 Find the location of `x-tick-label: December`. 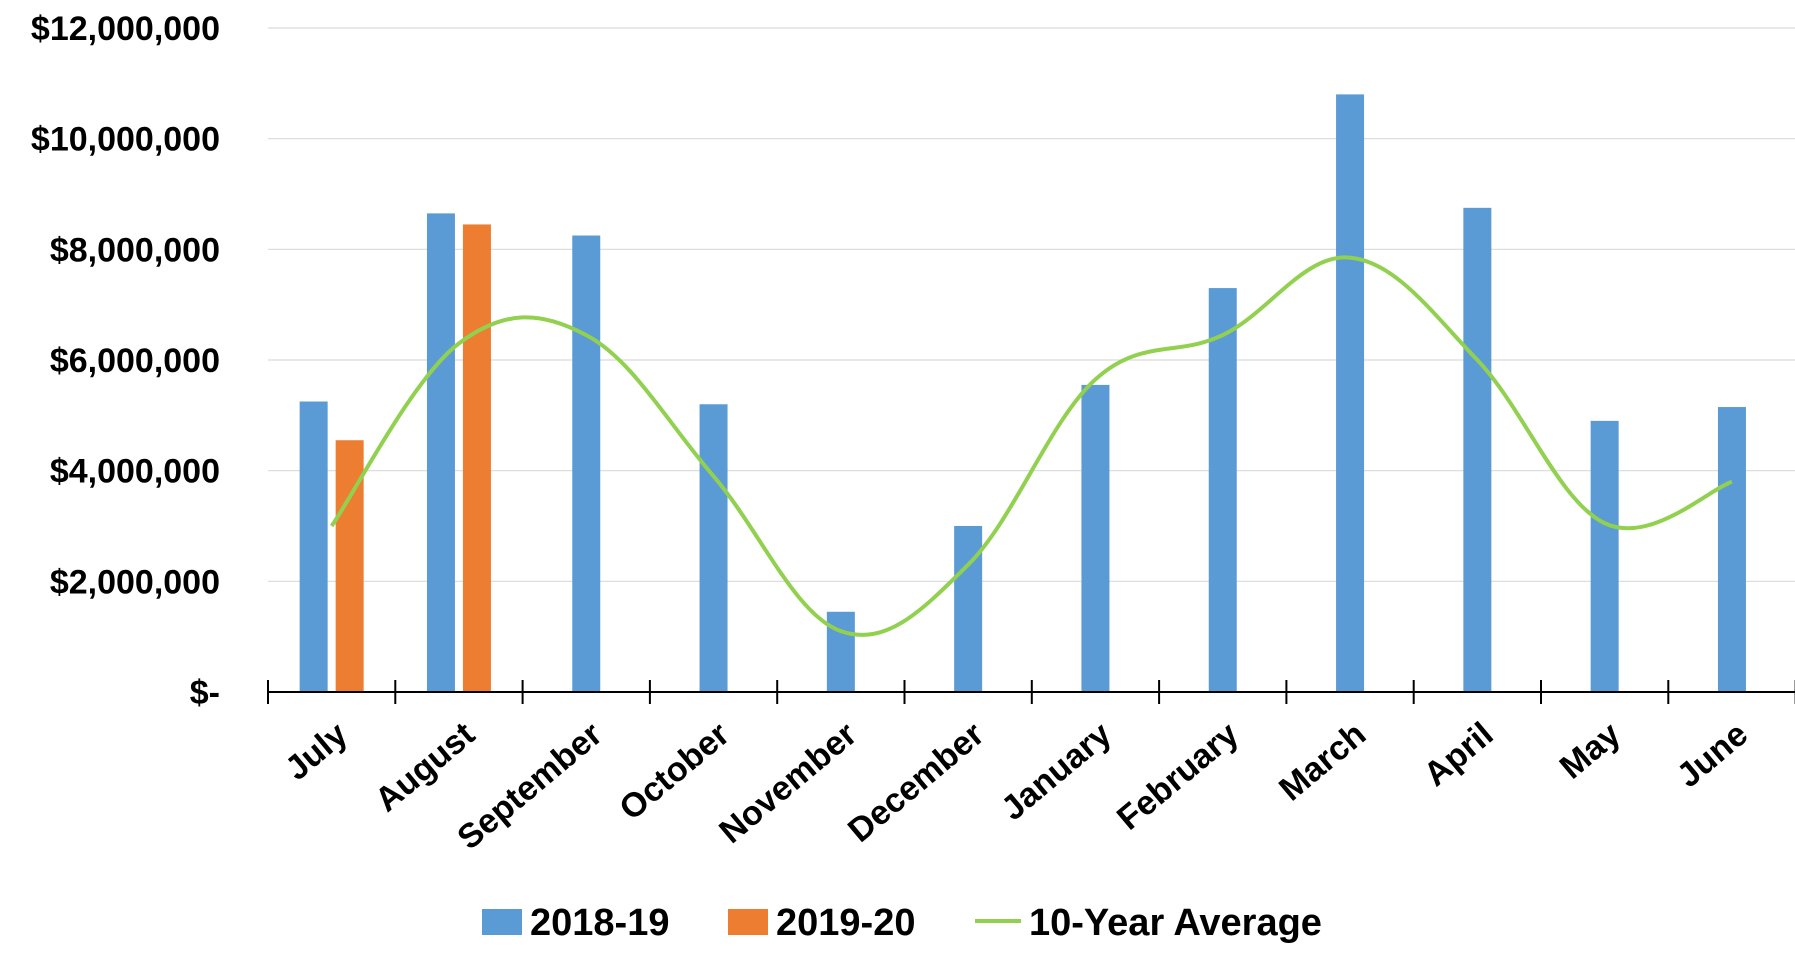

x-tick-label: December is located at coordinates (916, 782).